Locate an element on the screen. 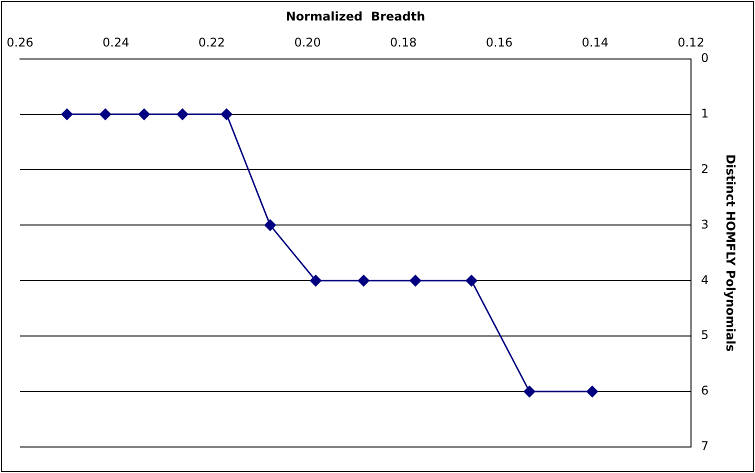  y-tick-label: 3 is located at coordinates (704, 224).